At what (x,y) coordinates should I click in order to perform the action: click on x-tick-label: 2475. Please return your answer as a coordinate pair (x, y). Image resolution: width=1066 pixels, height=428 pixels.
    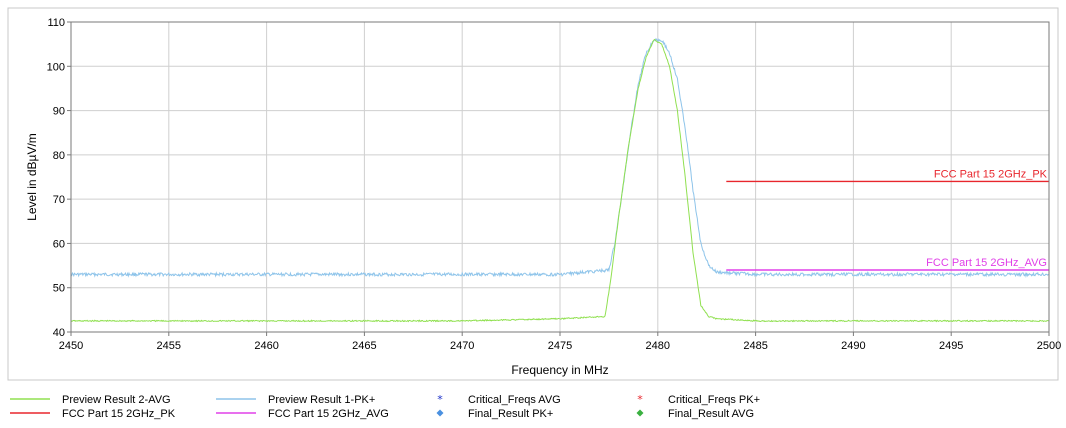
    Looking at the image, I should click on (560, 346).